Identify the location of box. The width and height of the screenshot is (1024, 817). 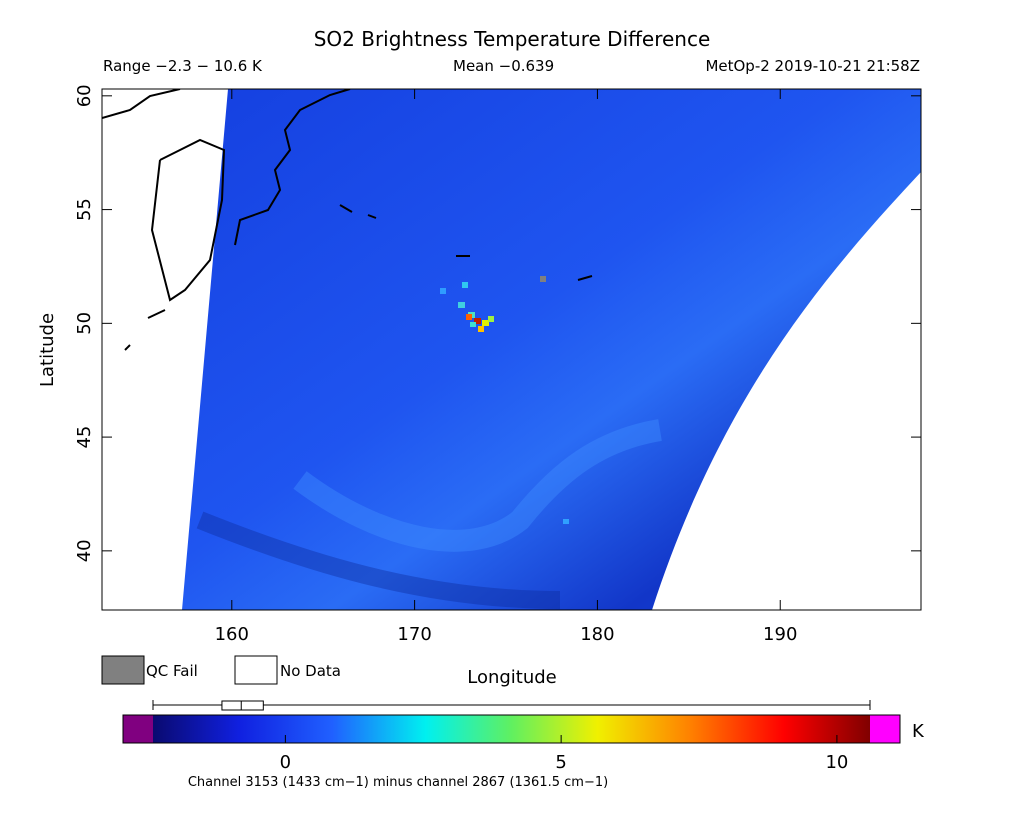
(242, 705).